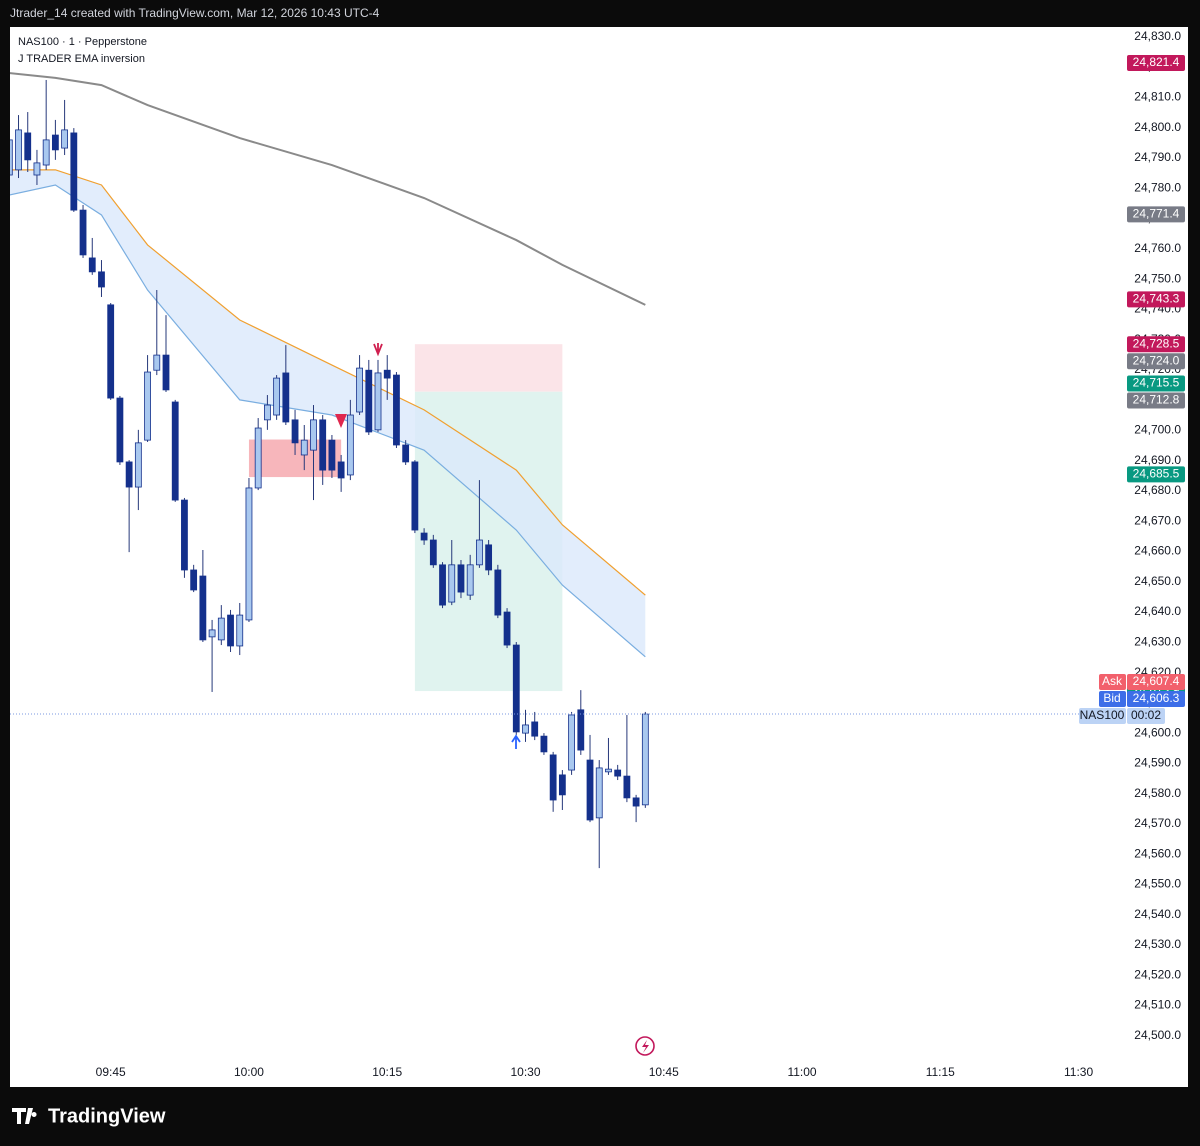 This screenshot has width=1200, height=1146. Describe the element at coordinates (940, 1072) in the screenshot. I see `x-tick-label: 11:15` at that location.